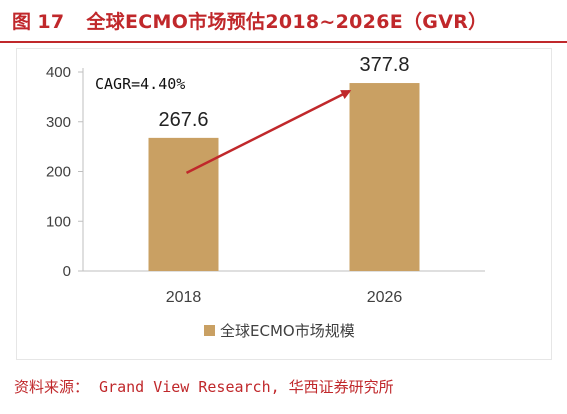  I want to click on x-tick-label: 2018, so click(184, 297).